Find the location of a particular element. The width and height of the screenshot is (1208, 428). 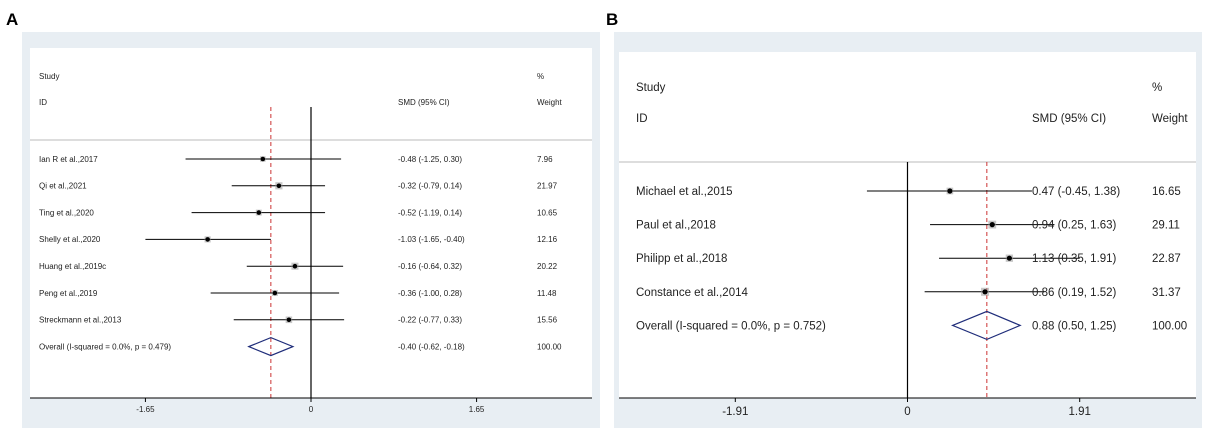

a-header-study: Study is located at coordinates (49, 76).